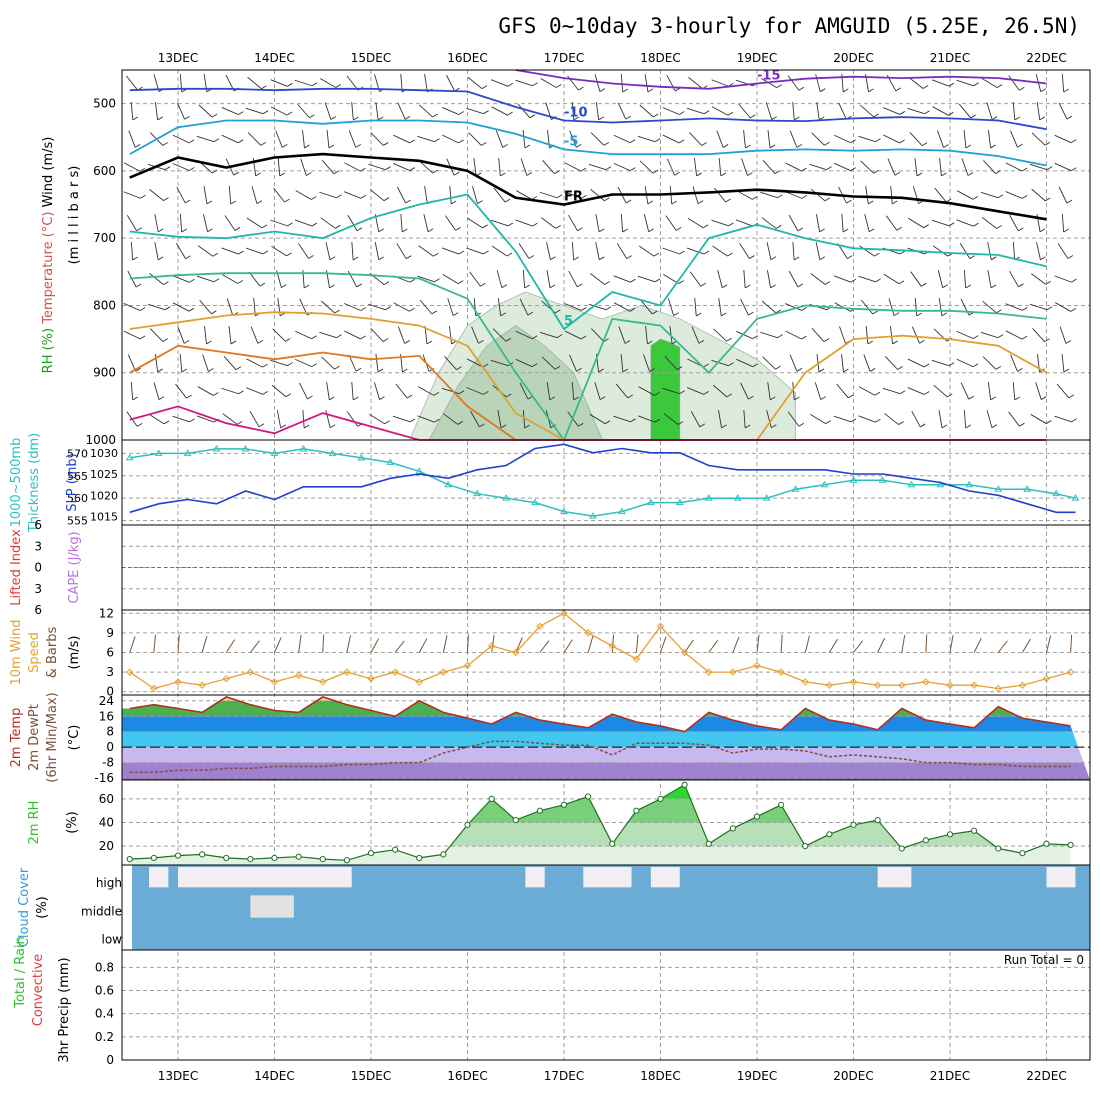  Describe the element at coordinates (602, 478) in the screenshot. I see `slp-line` at that location.